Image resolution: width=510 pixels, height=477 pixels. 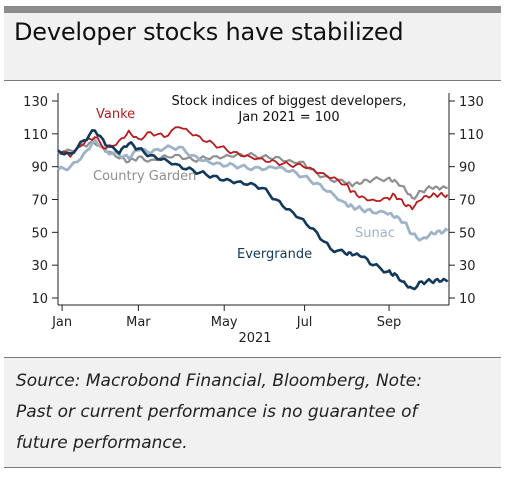 What do you see at coordinates (304, 322) in the screenshot?
I see `x-tick-label: Jul` at bounding box center [304, 322].